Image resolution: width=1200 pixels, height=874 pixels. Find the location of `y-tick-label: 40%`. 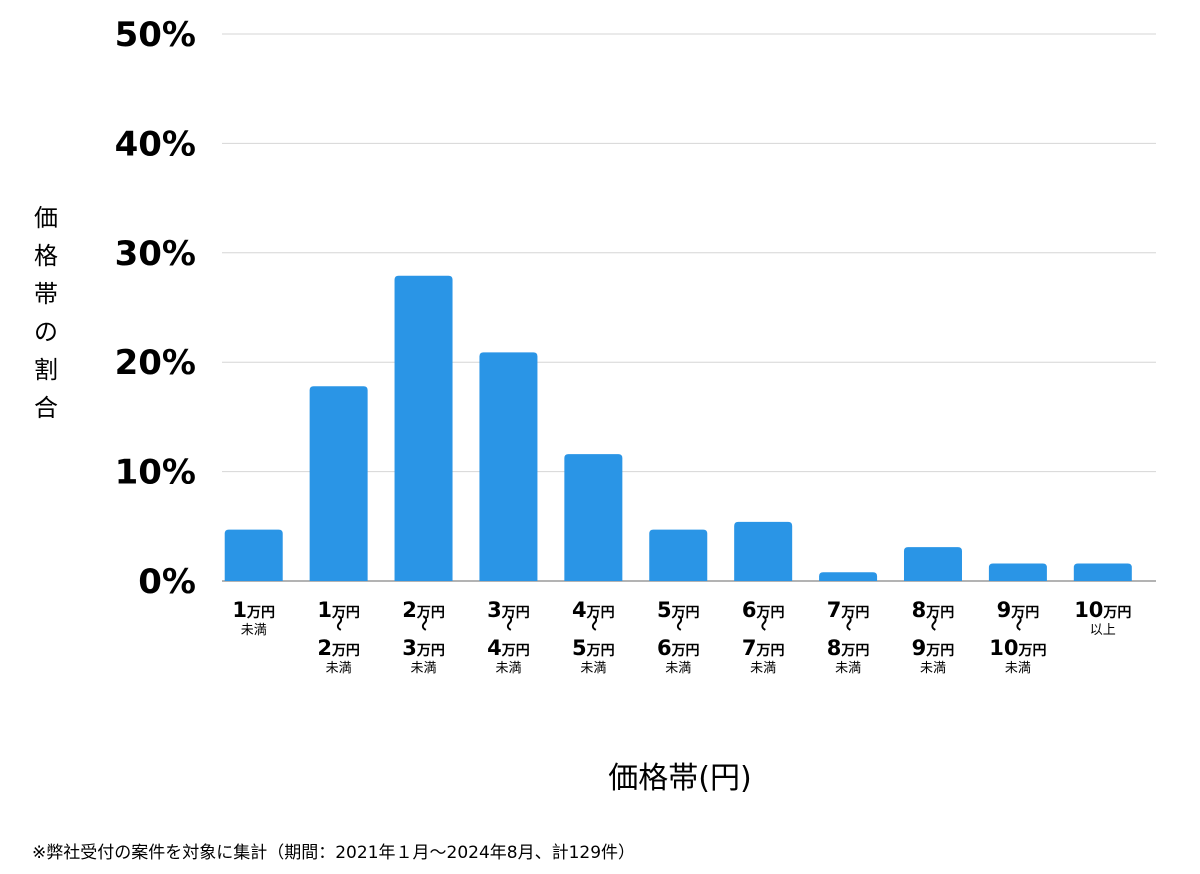

y-tick-label: 40% is located at coordinates (155, 144).